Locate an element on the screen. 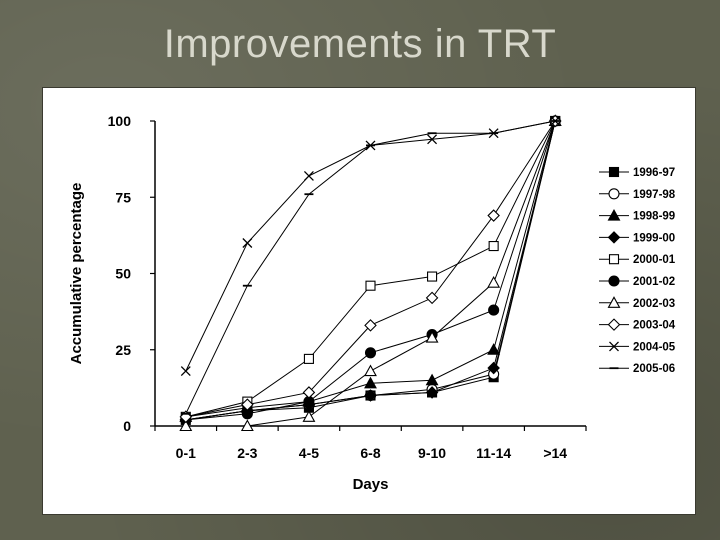  y-tick-label-50: 50 is located at coordinates (123, 274).